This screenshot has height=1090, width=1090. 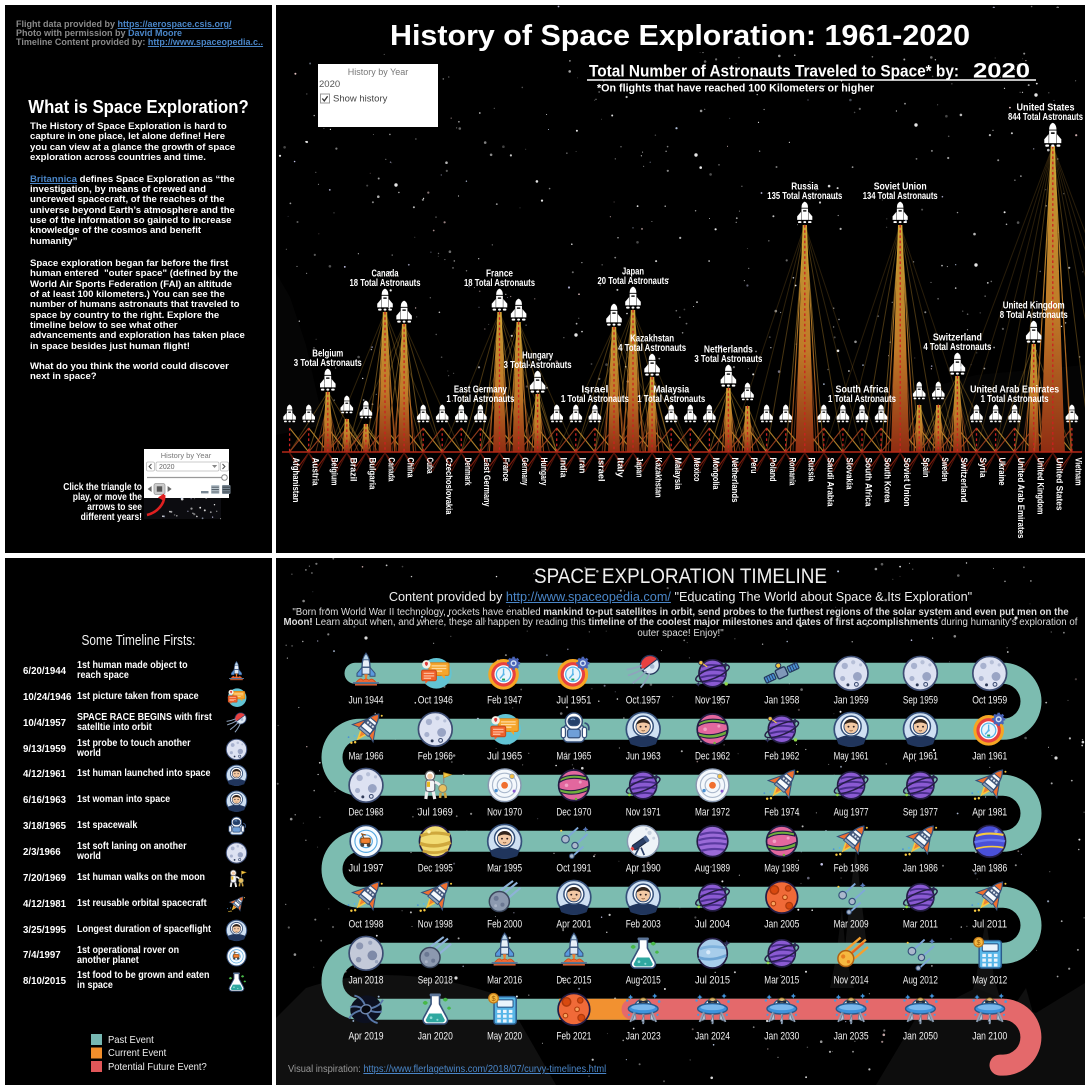 What do you see at coordinates (643, 868) in the screenshot?
I see `svg-text: Apr 1990` at bounding box center [643, 868].